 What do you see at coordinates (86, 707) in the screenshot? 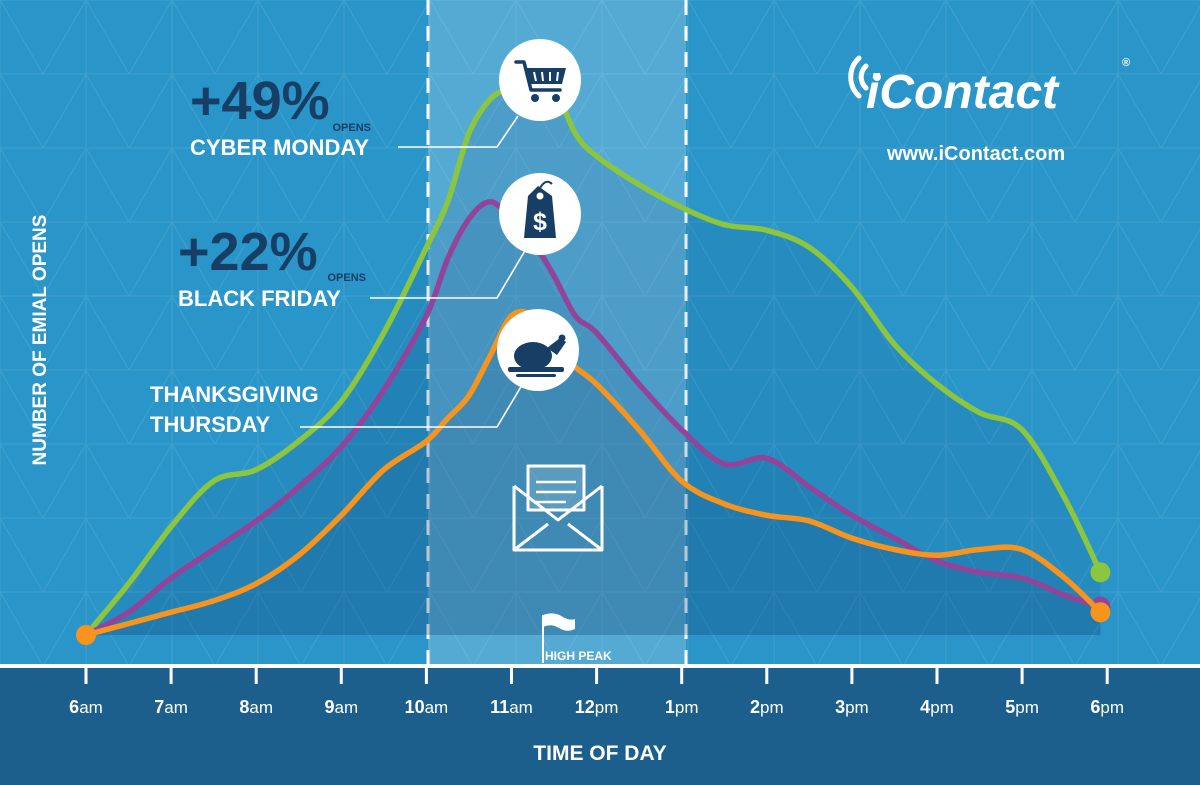
I see `x-tick-label: 6am` at bounding box center [86, 707].